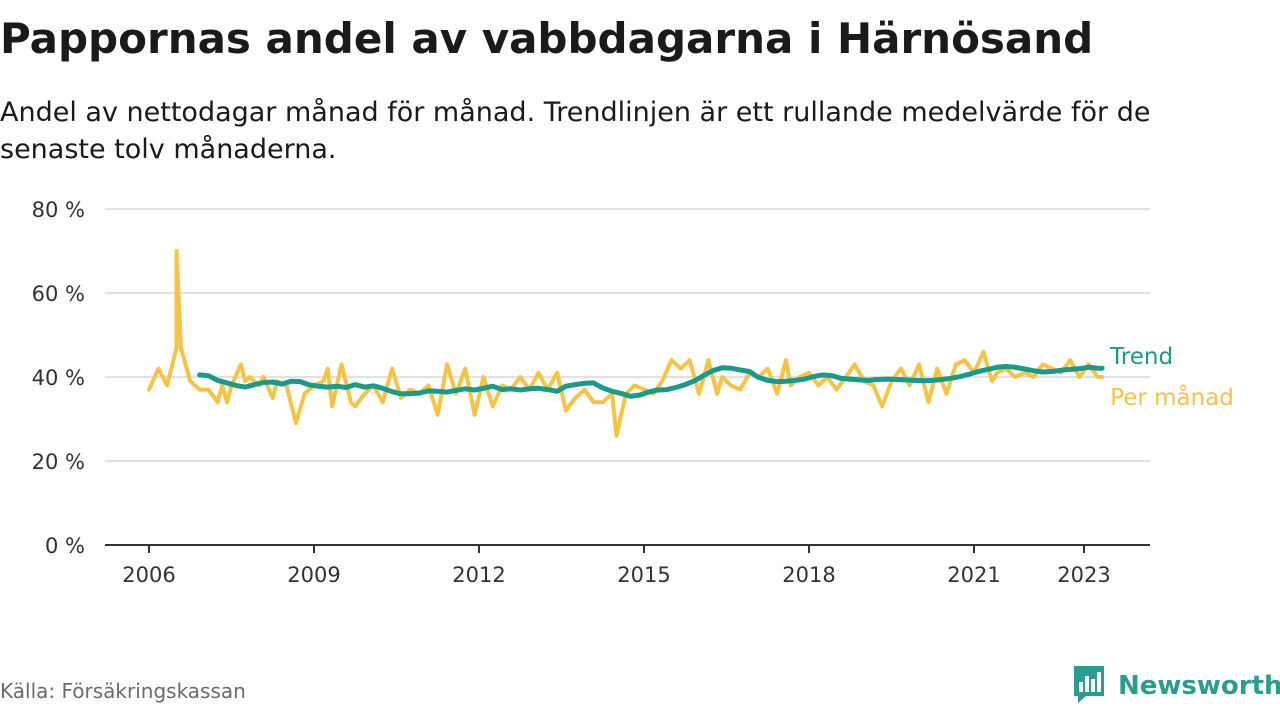 The image size is (1280, 720). What do you see at coordinates (651, 381) in the screenshot?
I see `series-line-trend` at bounding box center [651, 381].